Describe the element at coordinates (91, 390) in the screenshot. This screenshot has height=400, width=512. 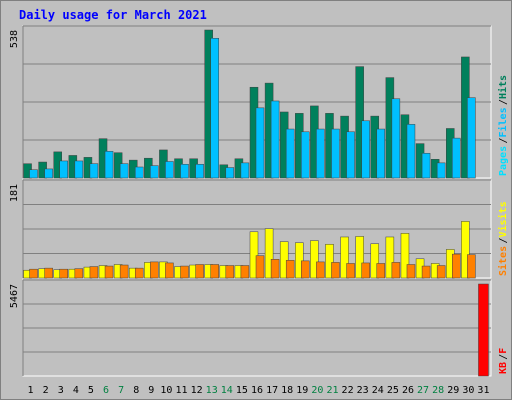
I see `x-tick-label-5: 5` at that location.